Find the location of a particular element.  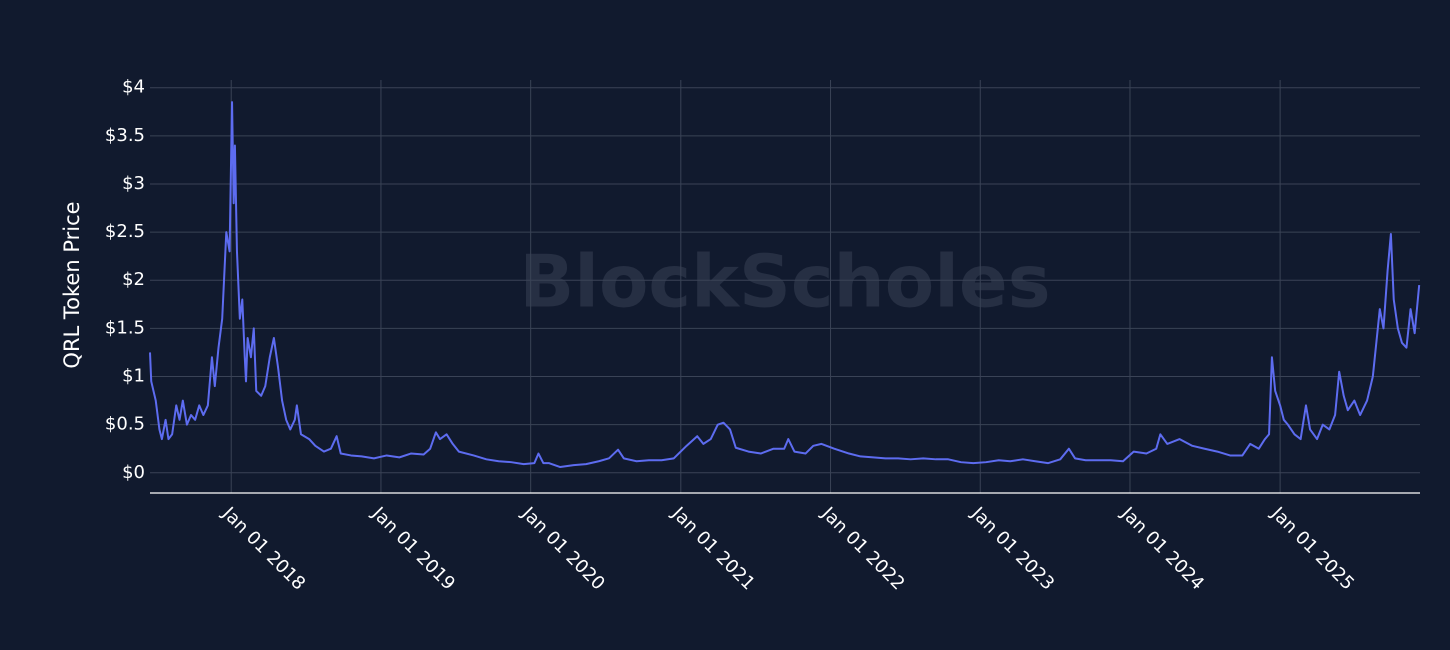

y-tick-label: $1.5 is located at coordinates (125, 327).